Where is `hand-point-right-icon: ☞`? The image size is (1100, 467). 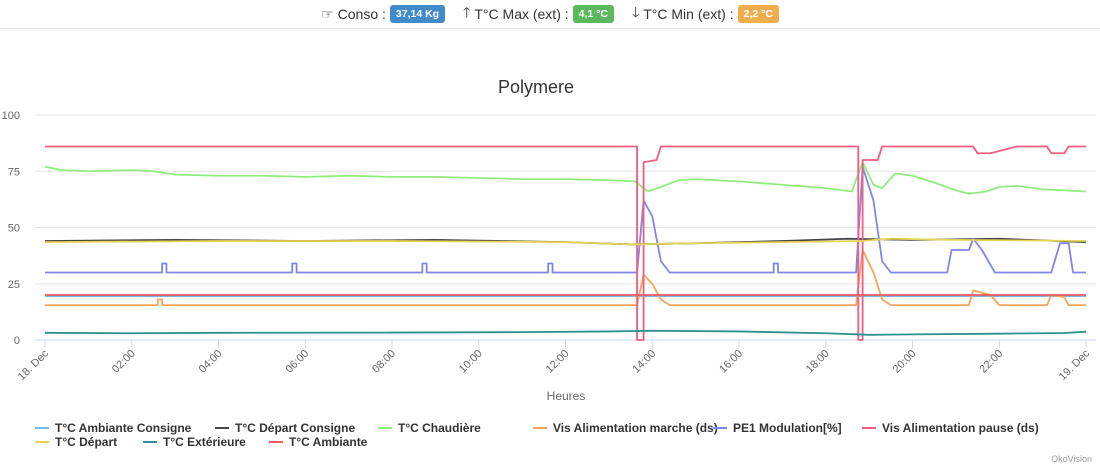 hand-point-right-icon: ☞ is located at coordinates (327, 13).